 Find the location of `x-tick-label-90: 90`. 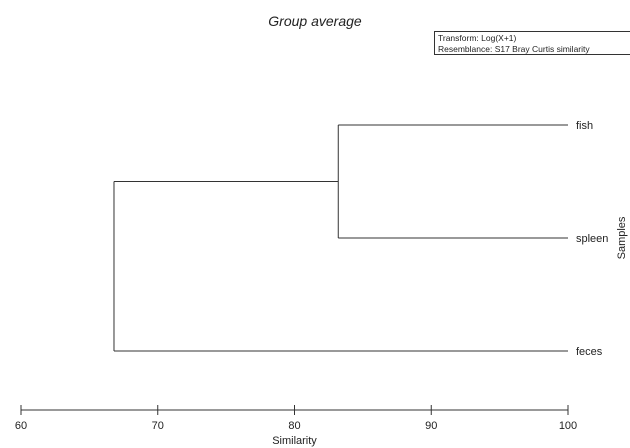

x-tick-label-90: 90 is located at coordinates (431, 426).